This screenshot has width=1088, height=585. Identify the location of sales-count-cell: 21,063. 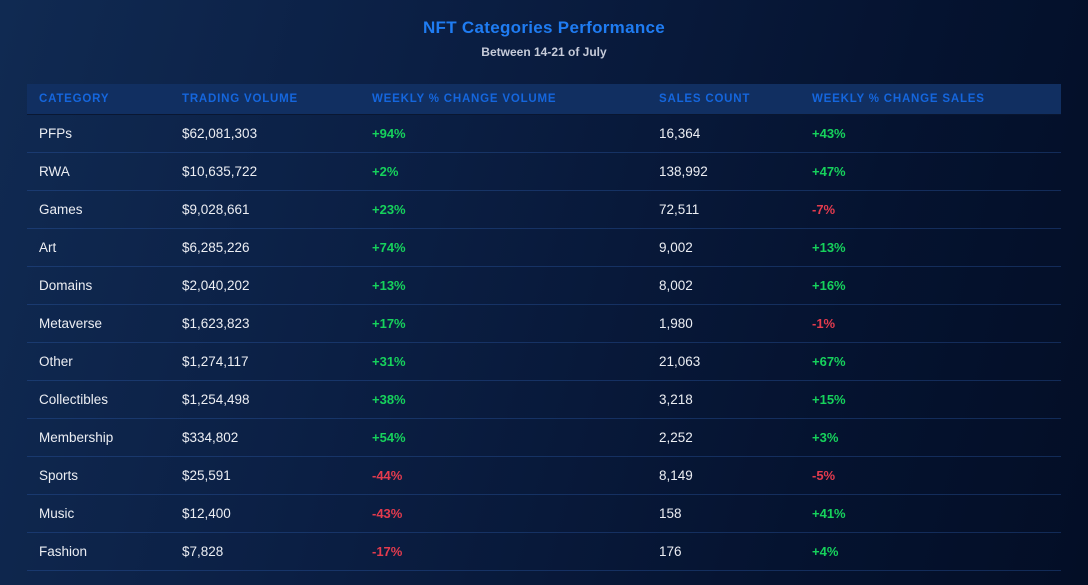
(680, 361).